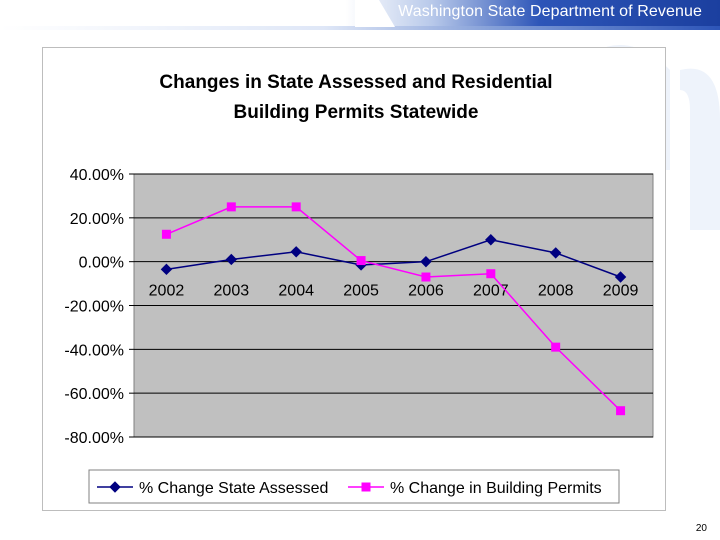 The width and height of the screenshot is (720, 540). I want to click on legend-label: % Change State Assessed, so click(233, 488).